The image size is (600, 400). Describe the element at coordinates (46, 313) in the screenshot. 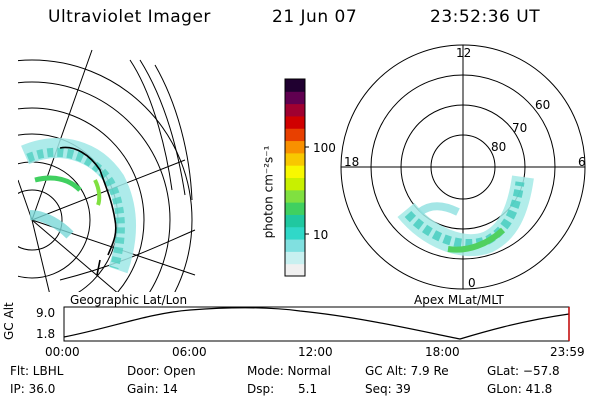

I see `orbit-ytick-9: 9.0` at that location.